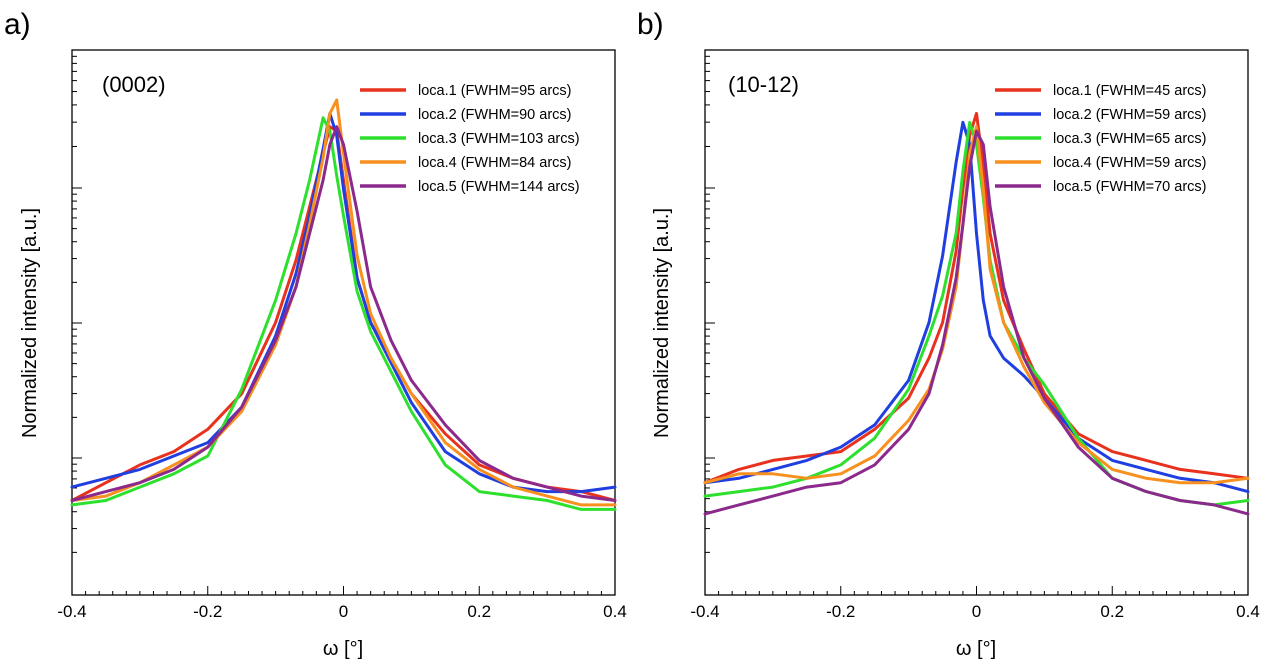  I want to click on panel-a-legend-label: loca.4 (FWHM=84 arcs), so click(495, 163).